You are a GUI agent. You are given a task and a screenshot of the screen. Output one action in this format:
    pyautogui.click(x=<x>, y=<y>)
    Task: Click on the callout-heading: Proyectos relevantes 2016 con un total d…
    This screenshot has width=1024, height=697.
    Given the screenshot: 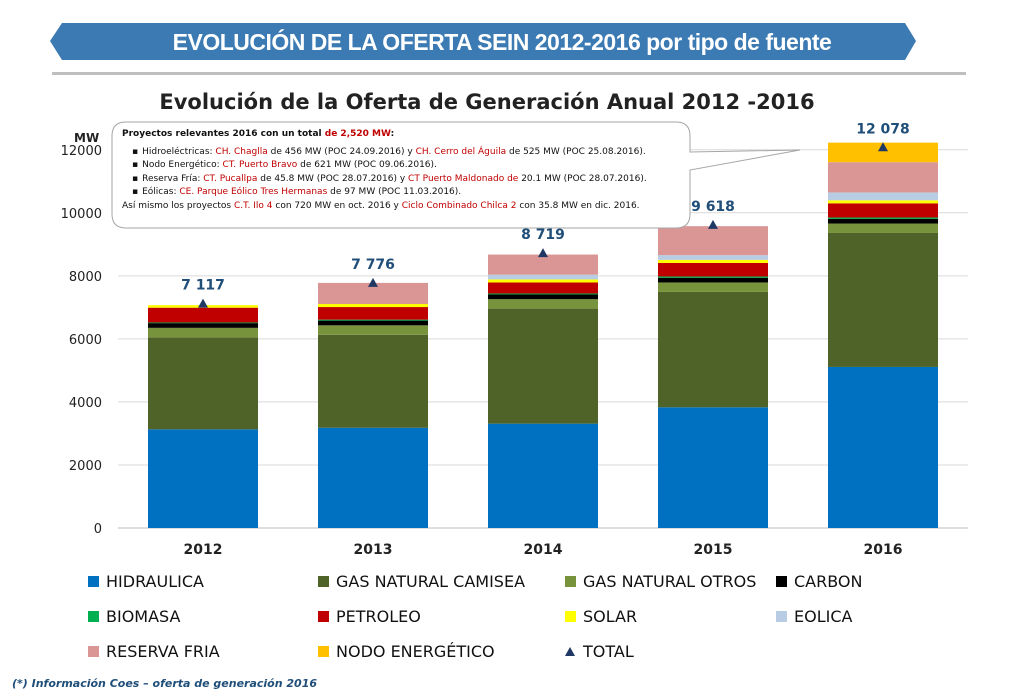 What is the action you would take?
    pyautogui.click(x=407, y=135)
    